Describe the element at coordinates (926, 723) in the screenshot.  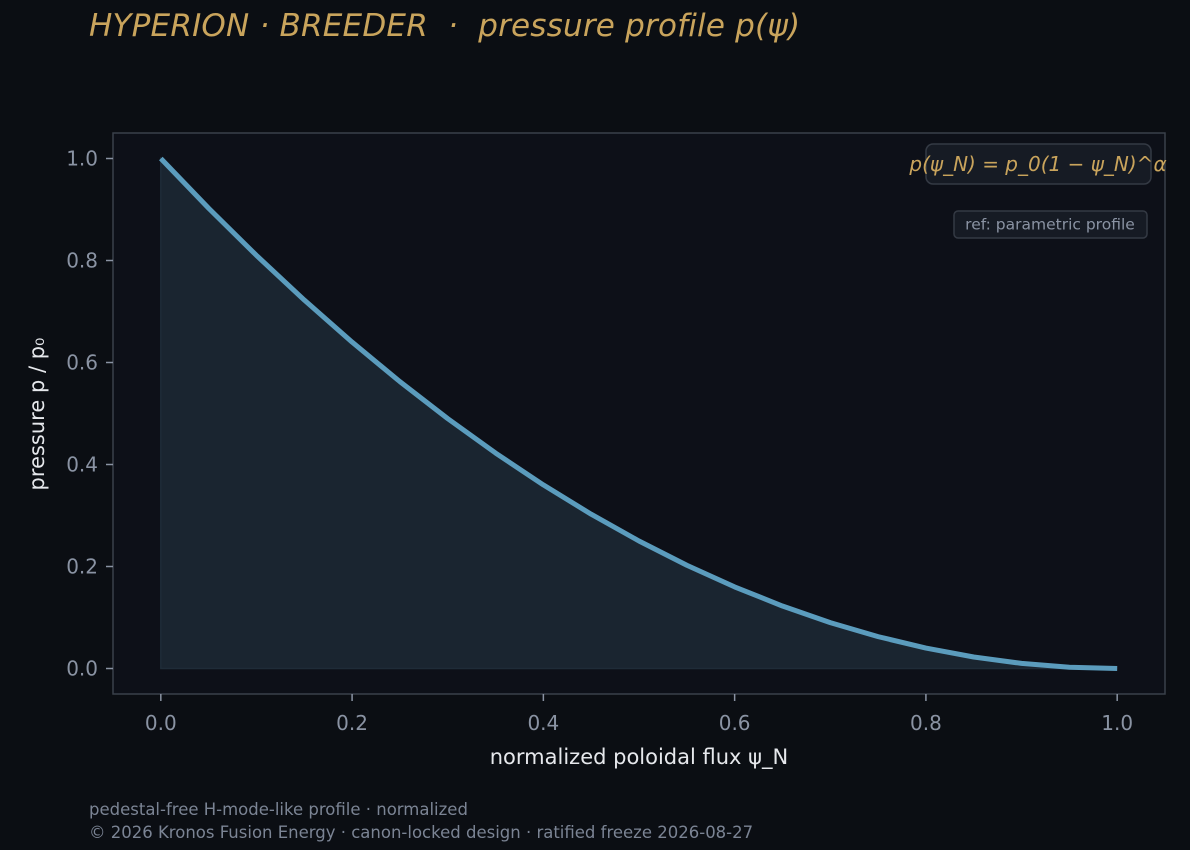
I see `x-tick-label: 0.8` at that location.